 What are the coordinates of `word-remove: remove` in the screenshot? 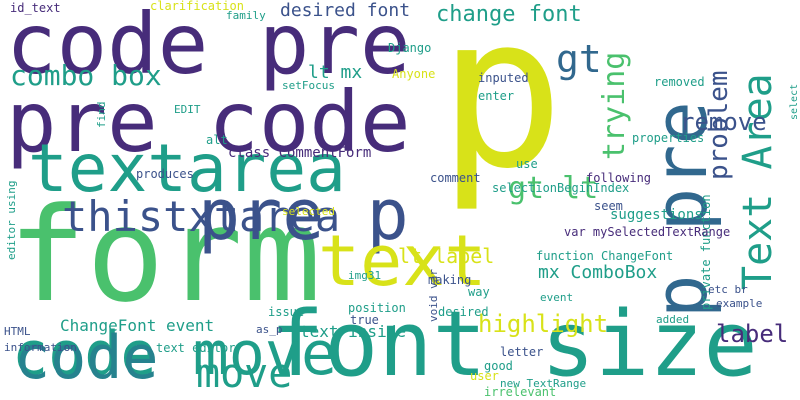 It's located at (723, 122).